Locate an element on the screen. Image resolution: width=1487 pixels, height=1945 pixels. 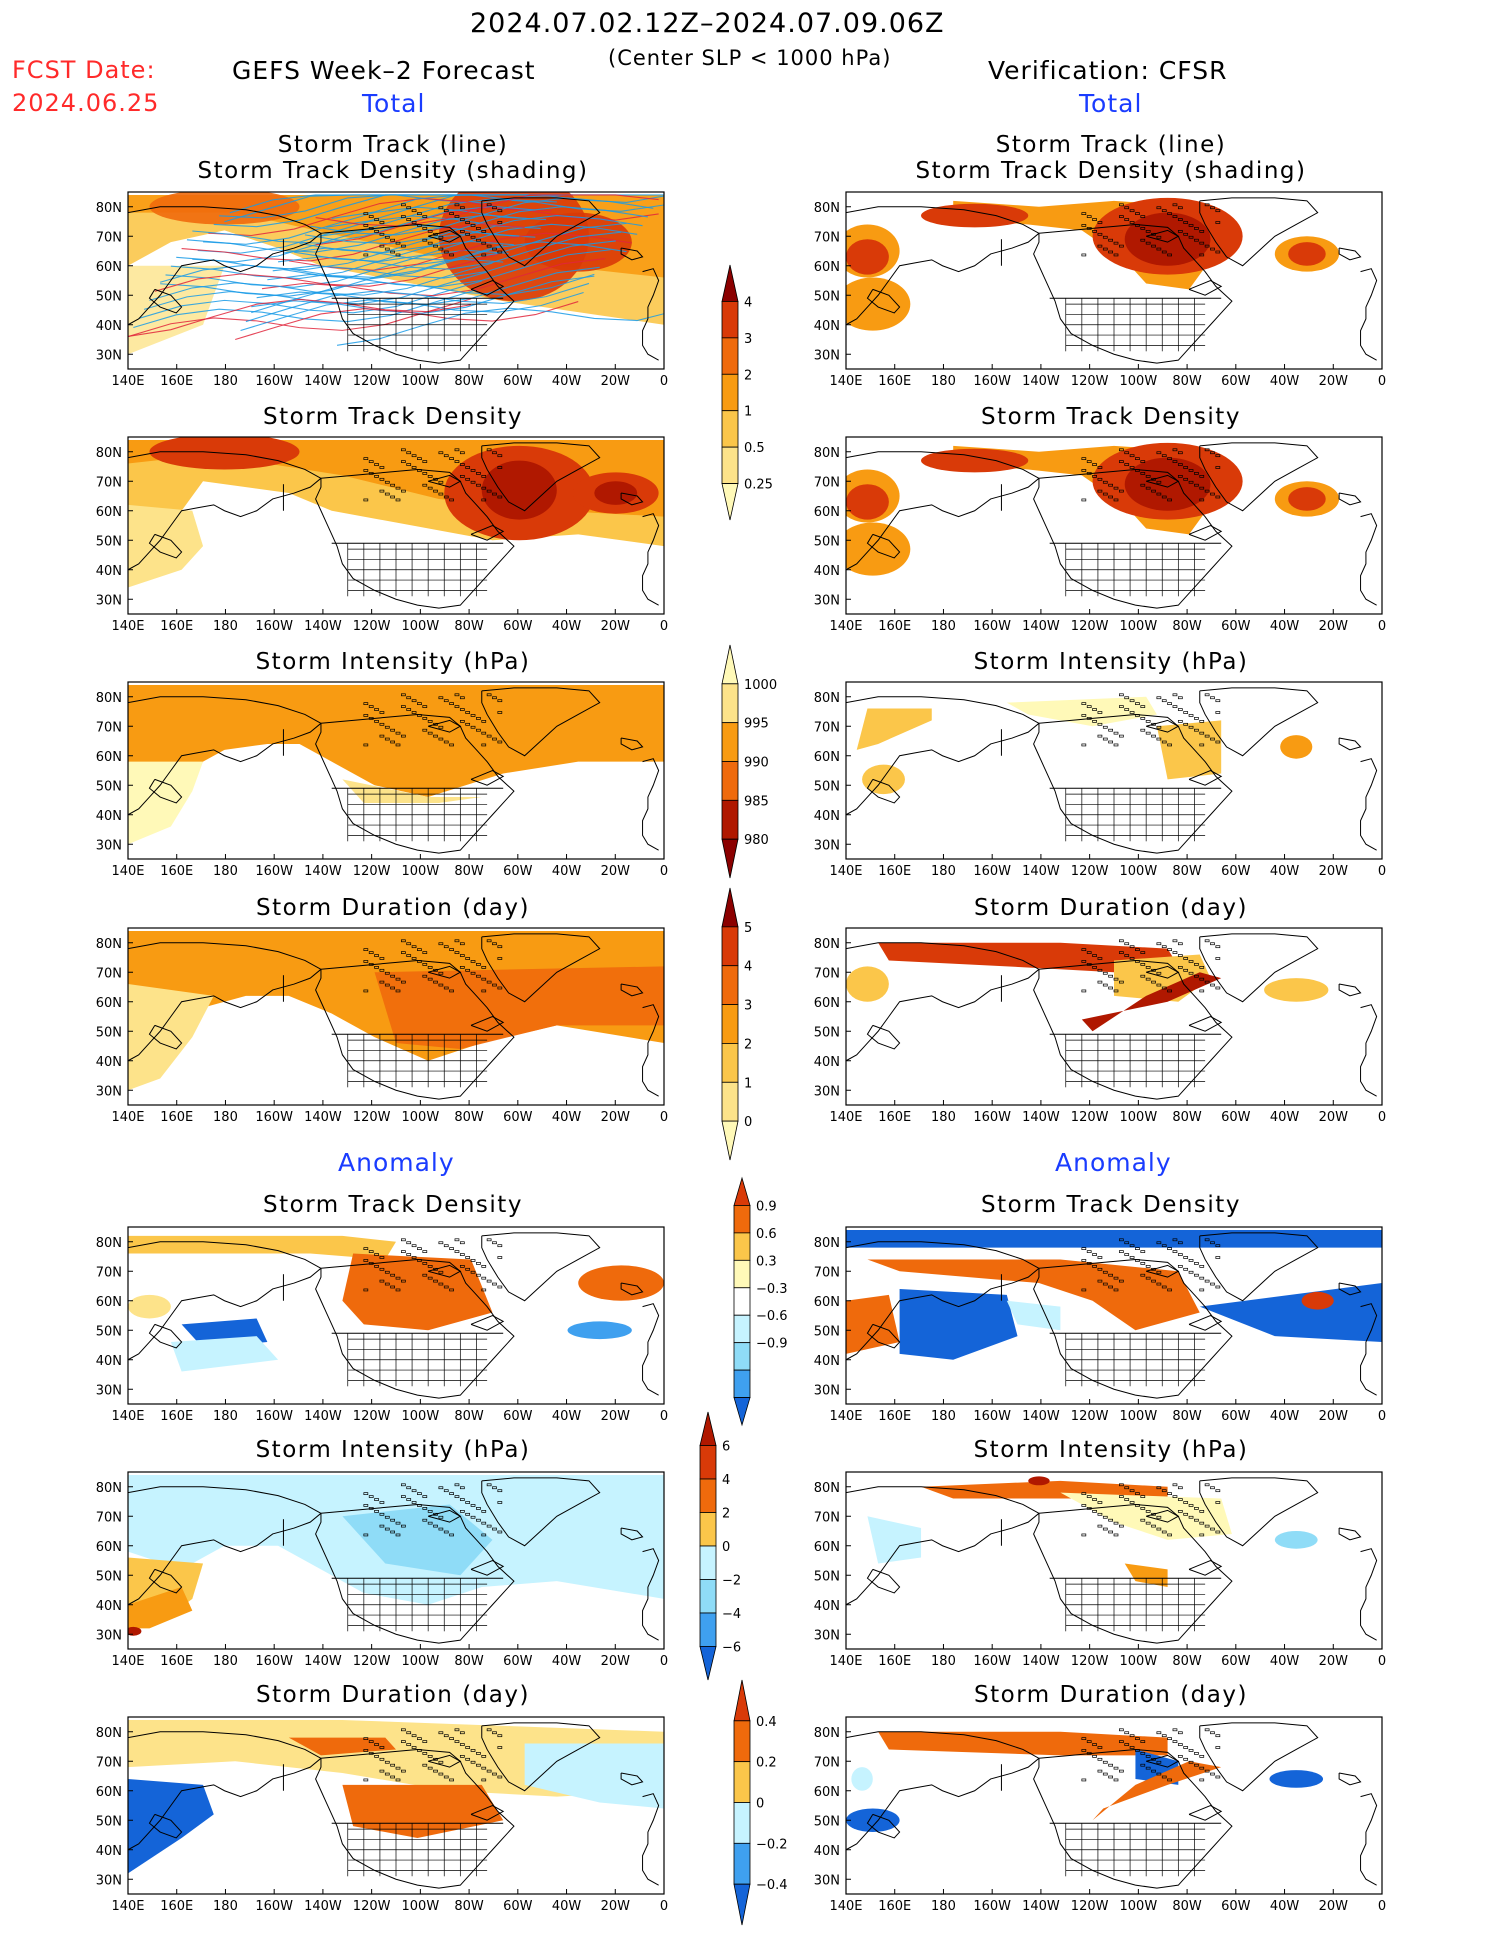
colorbar-label: 990 is located at coordinates (756, 763).